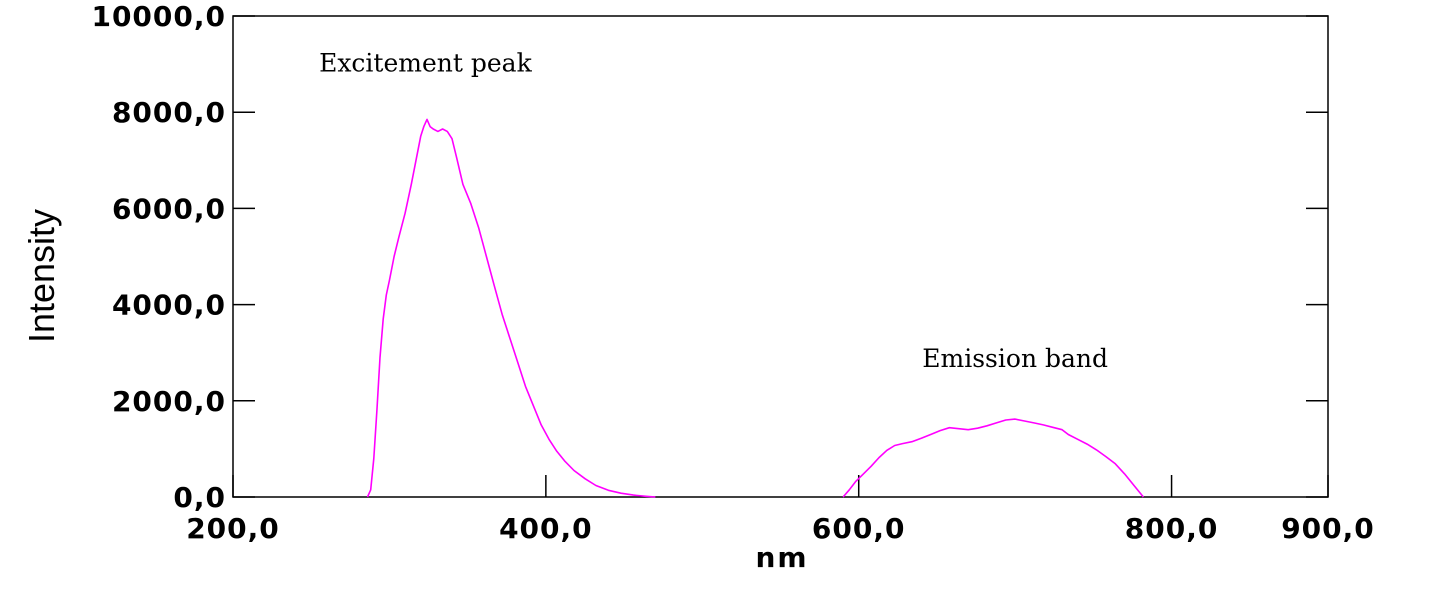 Image resolution: width=1444 pixels, height=594 pixels. I want to click on annotation-label: Excitement peak, so click(425, 62).